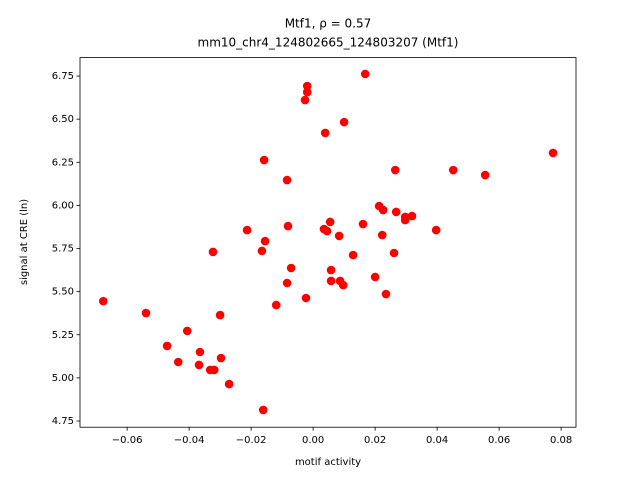  What do you see at coordinates (499, 440) in the screenshot?
I see `x-tick-label: 0.06` at bounding box center [499, 440].